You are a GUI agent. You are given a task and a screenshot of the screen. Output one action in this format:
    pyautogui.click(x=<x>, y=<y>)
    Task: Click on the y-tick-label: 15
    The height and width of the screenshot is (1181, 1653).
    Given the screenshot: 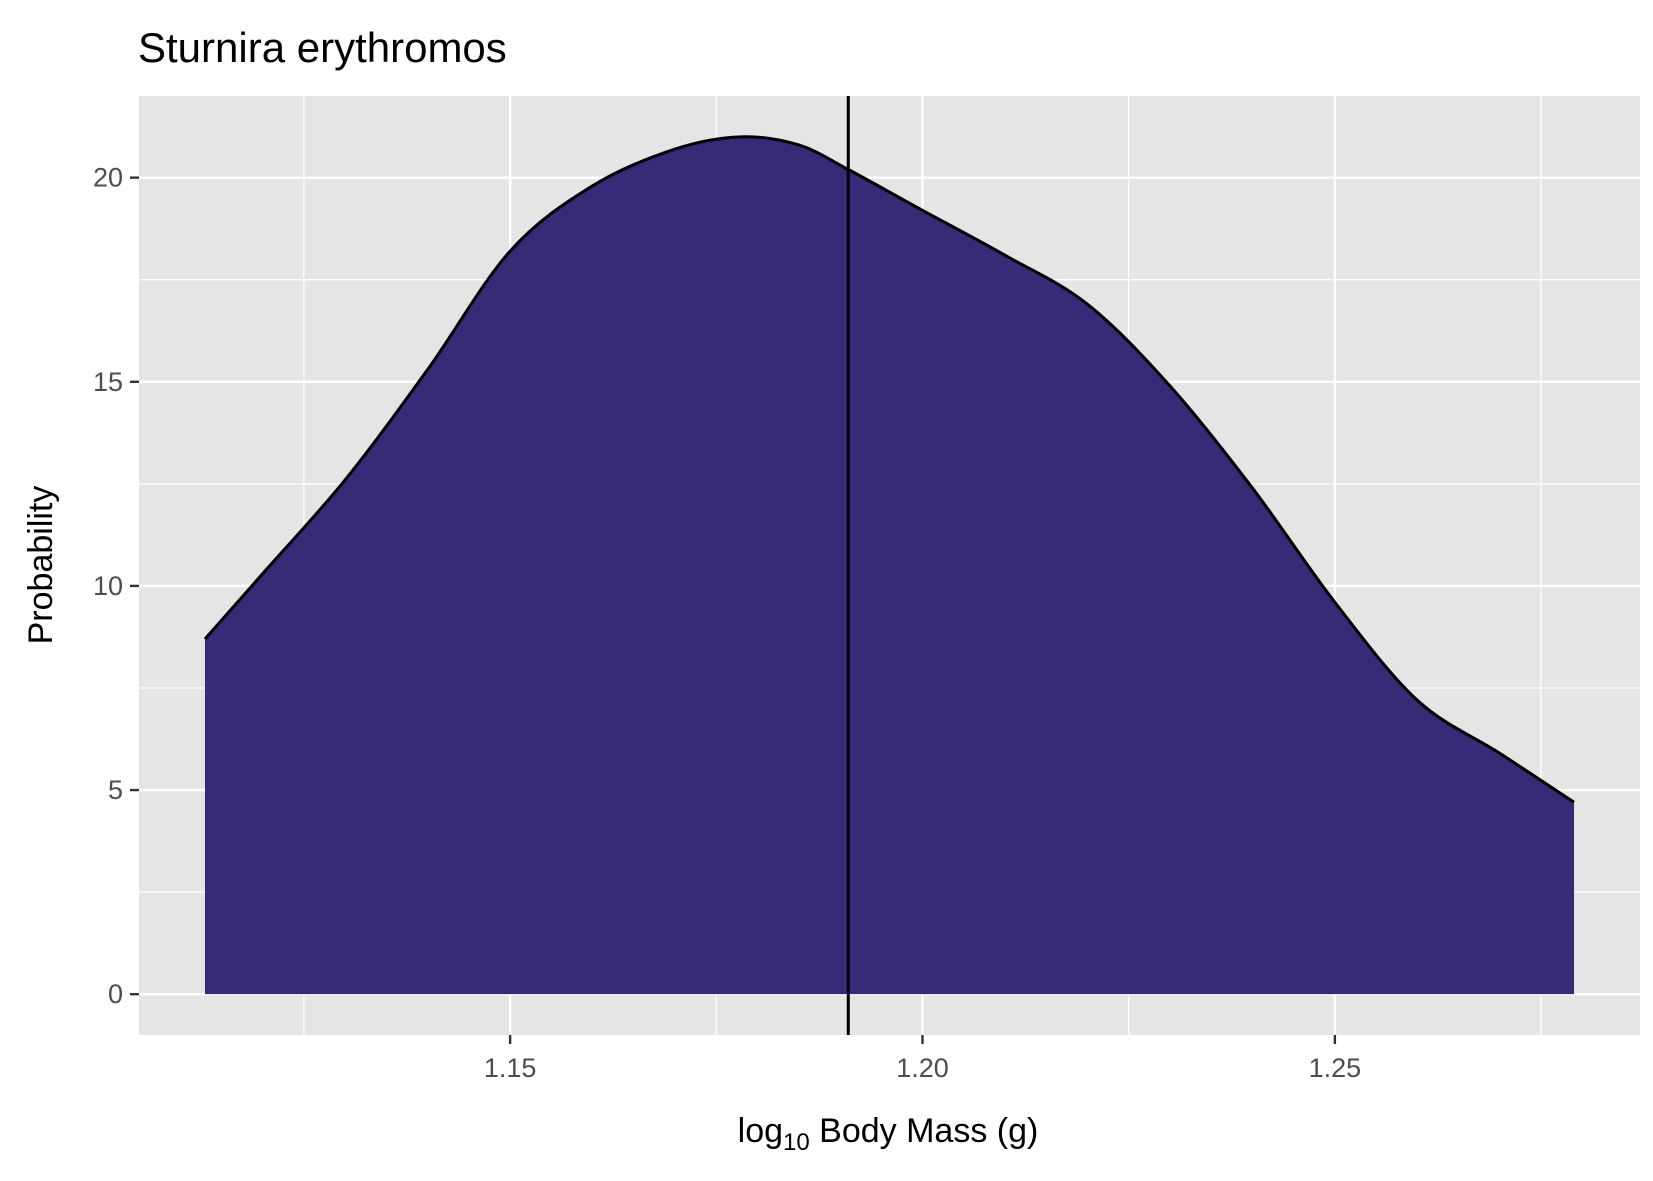 What is the action you would take?
    pyautogui.click(x=108, y=382)
    